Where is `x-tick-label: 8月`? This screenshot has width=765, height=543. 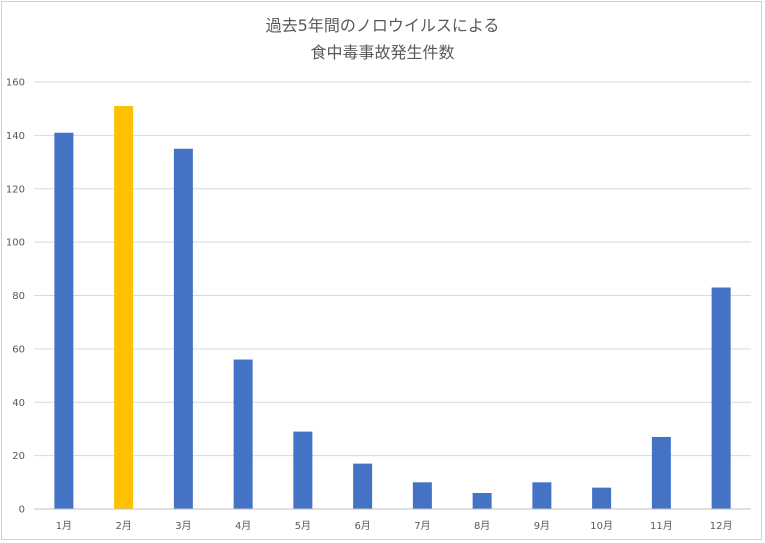 x-tick-label: 8月 is located at coordinates (482, 526).